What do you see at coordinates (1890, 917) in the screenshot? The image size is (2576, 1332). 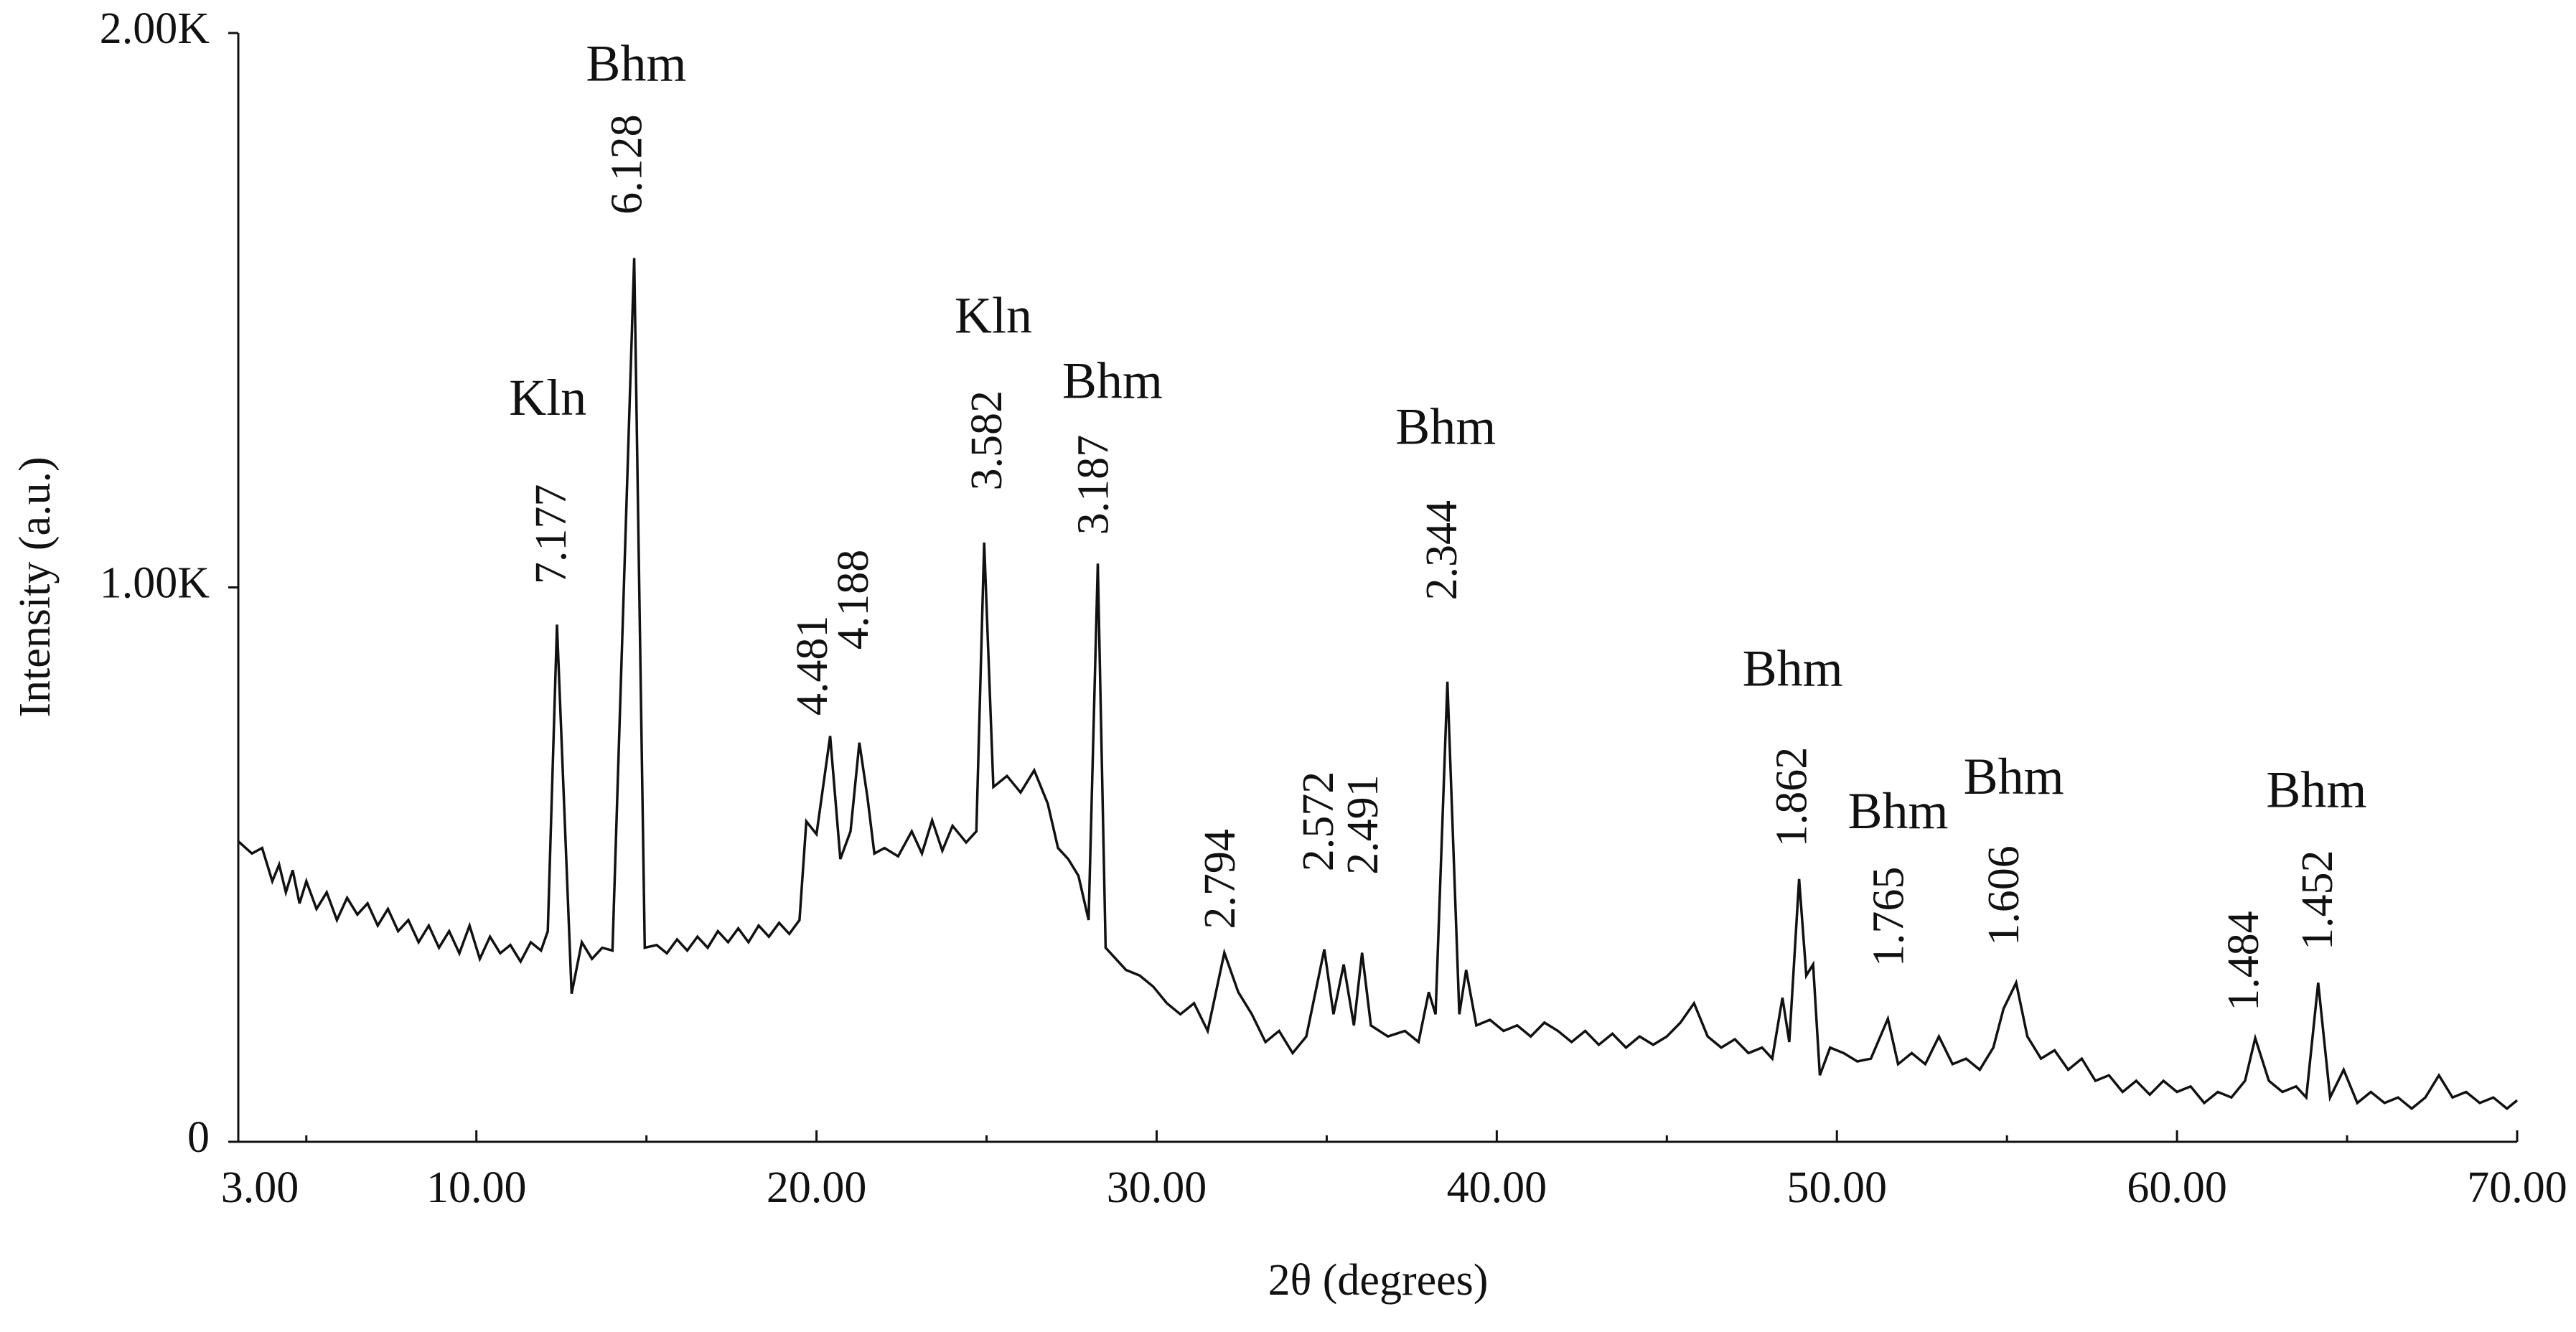 I see `peak-label: 1.765` at bounding box center [1890, 917].